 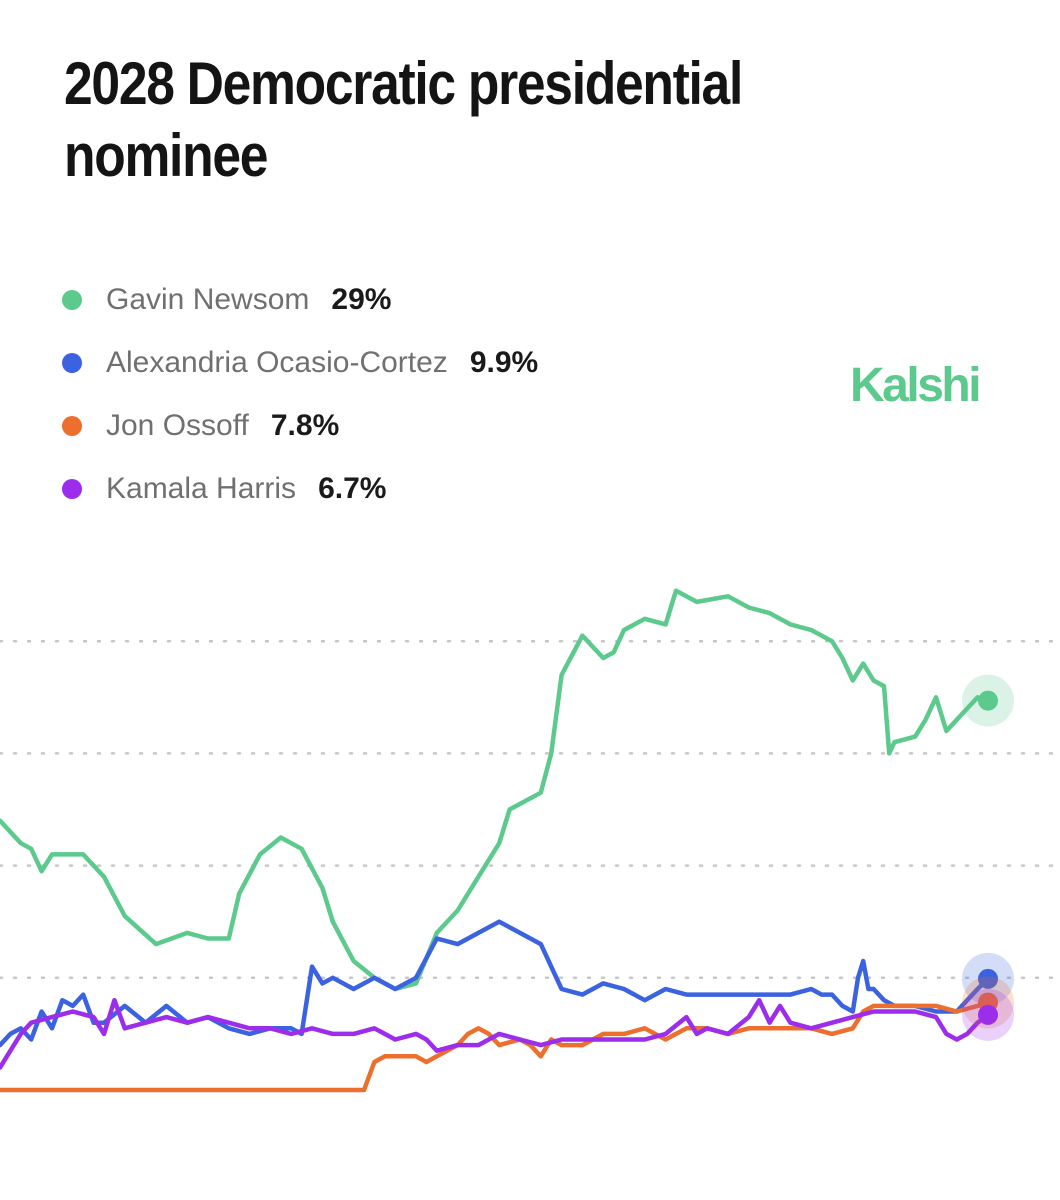 I want to click on legend-item-ossoff: Jon Ossoff 7.8%, so click(x=300, y=425).